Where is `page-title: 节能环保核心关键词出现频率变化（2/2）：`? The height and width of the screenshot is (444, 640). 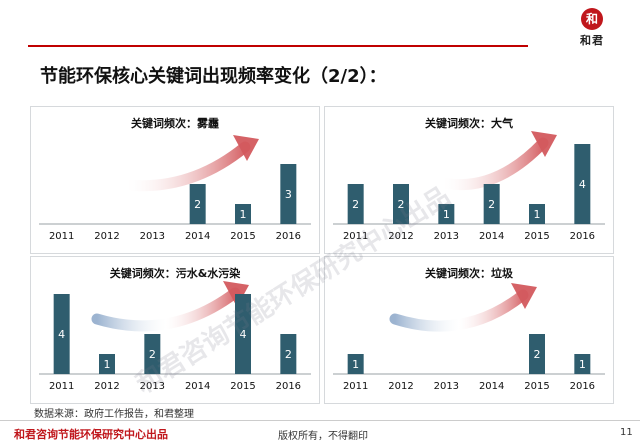 page-title: 节能环保核心关键词出现频率变化（2/2）： is located at coordinates (213, 76).